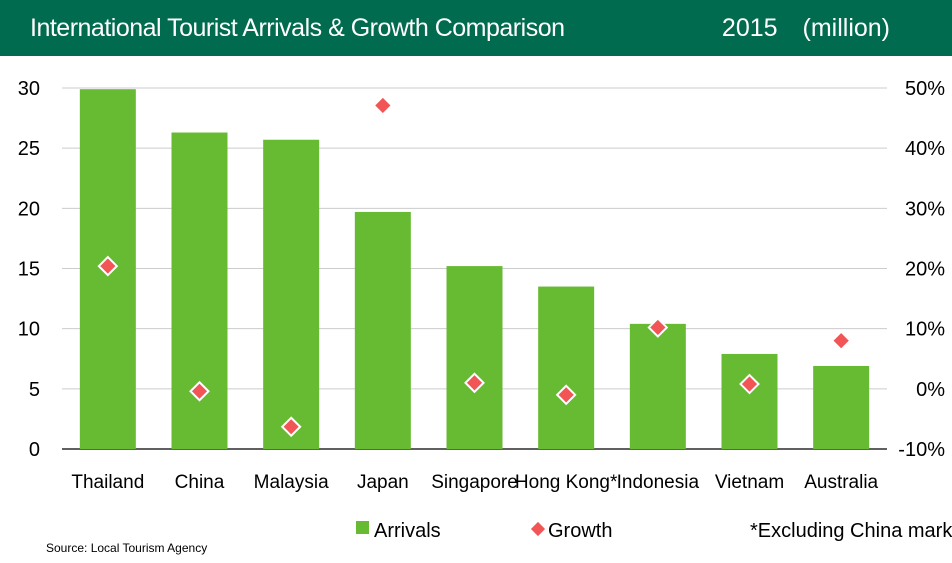 Image resolution: width=952 pixels, height=563 pixels. What do you see at coordinates (566, 482) in the screenshot?
I see `category-label: Hong Kong*` at bounding box center [566, 482].